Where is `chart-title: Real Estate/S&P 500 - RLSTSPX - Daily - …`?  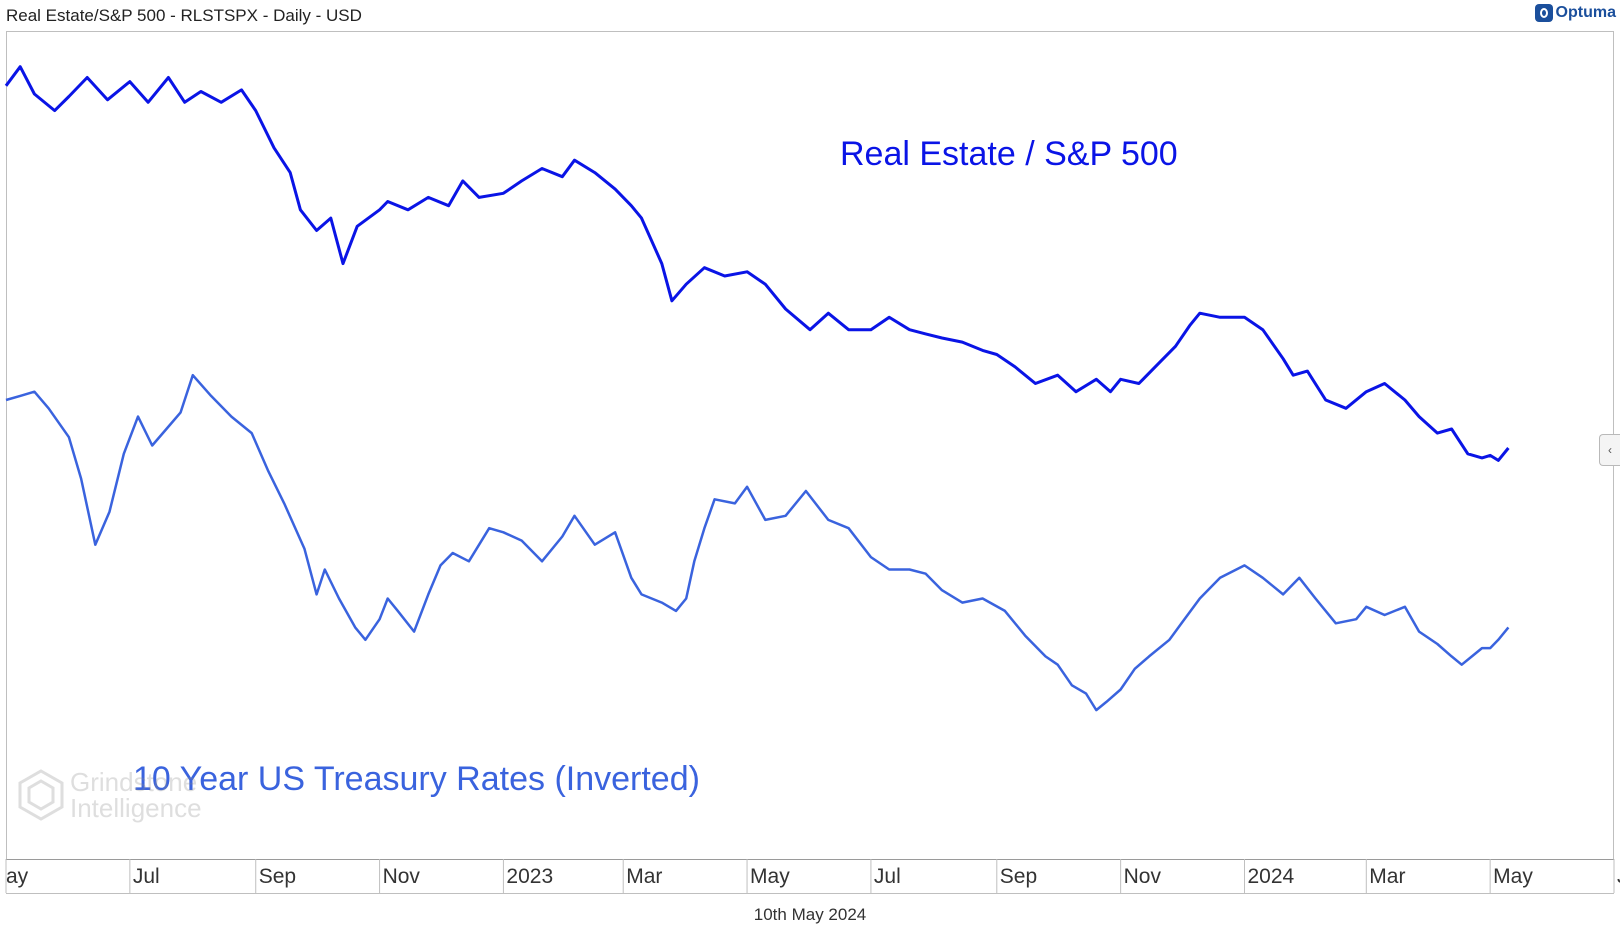 chart-title: Real Estate/S&P 500 - RLSTSPX - Daily - … is located at coordinates (184, 15).